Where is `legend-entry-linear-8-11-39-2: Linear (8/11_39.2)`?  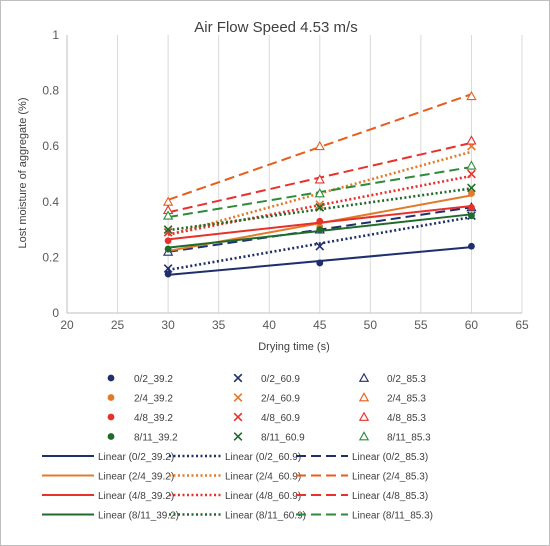 legend-entry-linear-8-11-39-2: Linear (8/11_39.2) is located at coordinates (110, 516).